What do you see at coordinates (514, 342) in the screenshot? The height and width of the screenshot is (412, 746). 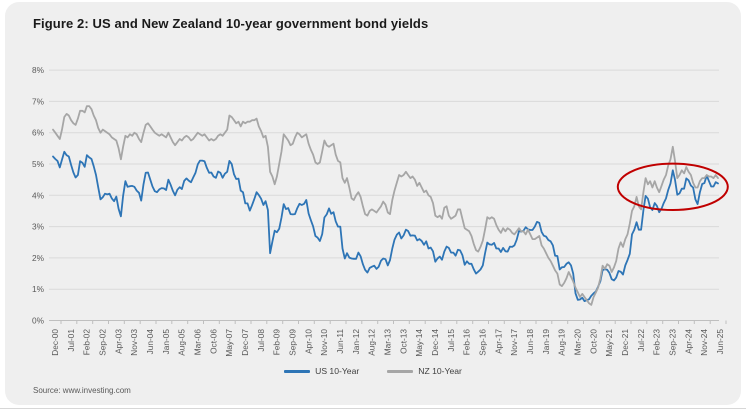 I see `x-tick-label: Nov-17` at bounding box center [514, 342].